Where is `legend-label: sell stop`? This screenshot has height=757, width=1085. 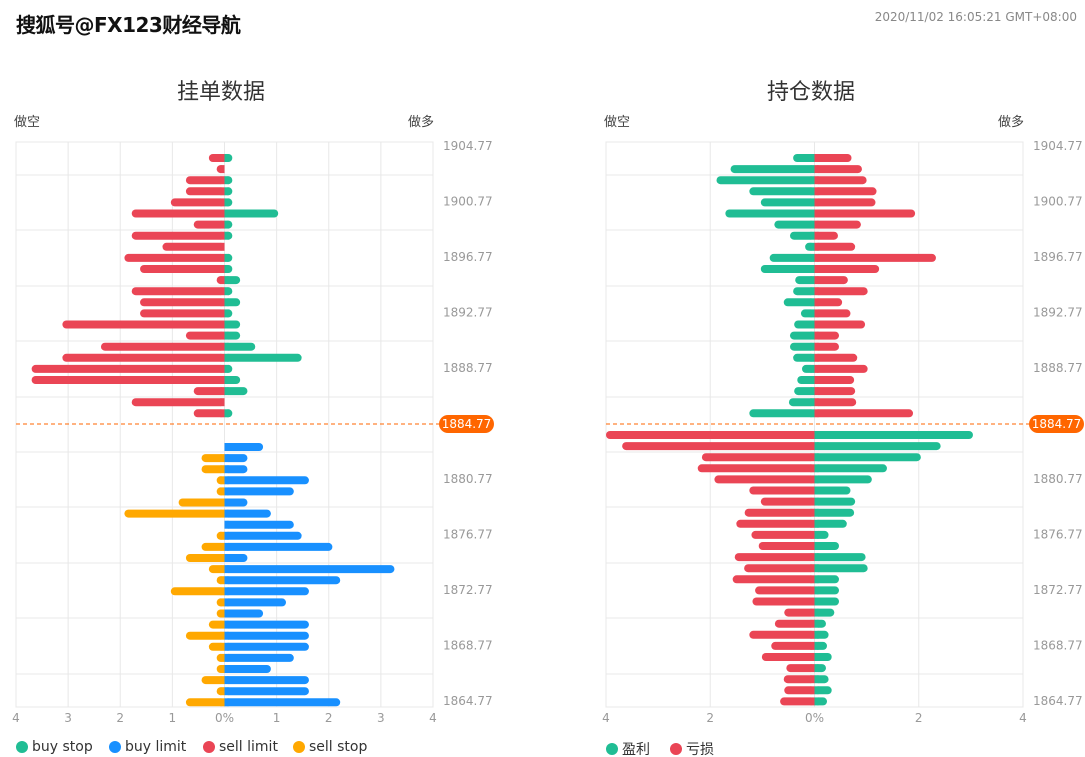 legend-label: sell stop is located at coordinates (338, 747).